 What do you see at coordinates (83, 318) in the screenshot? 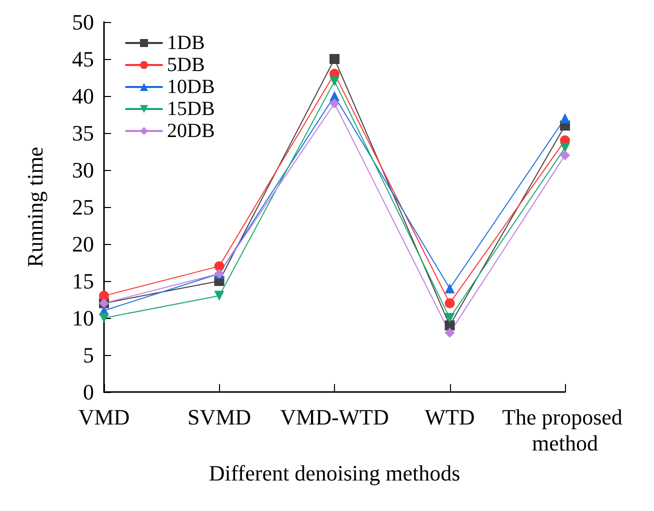
I see `y-tick-label: 10` at bounding box center [83, 318].